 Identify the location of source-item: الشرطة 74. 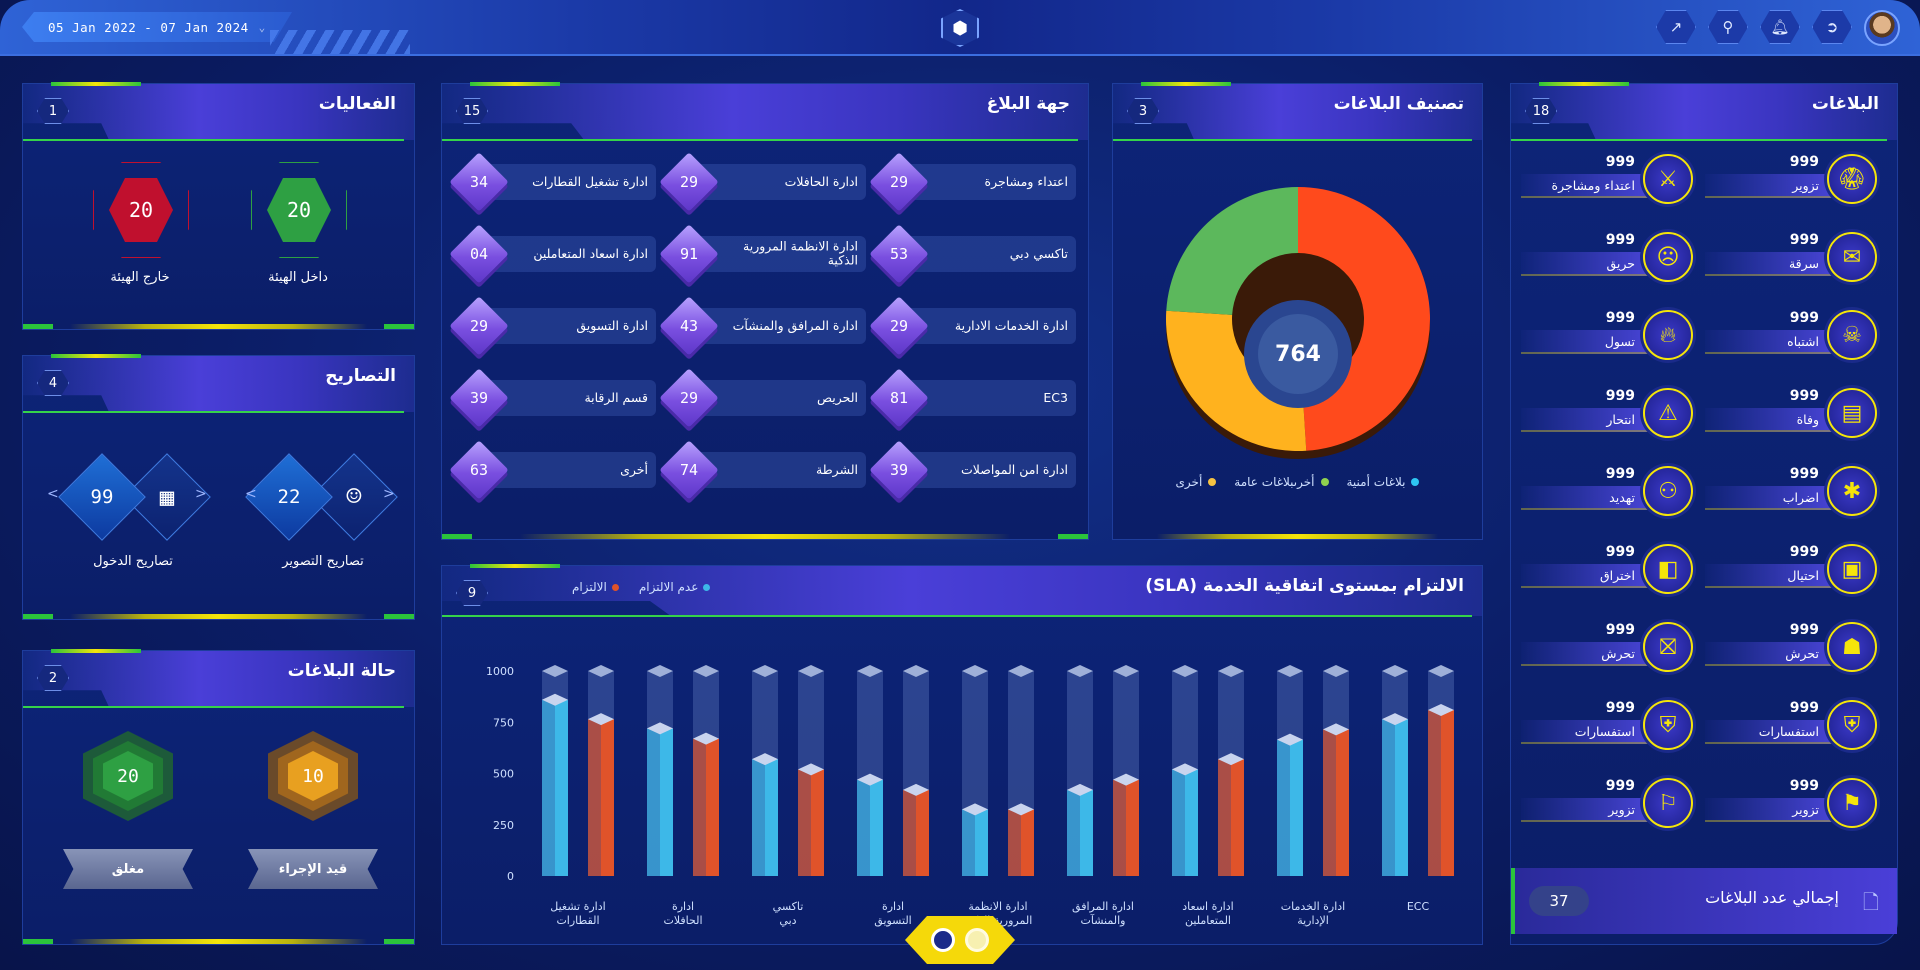
(762, 470).